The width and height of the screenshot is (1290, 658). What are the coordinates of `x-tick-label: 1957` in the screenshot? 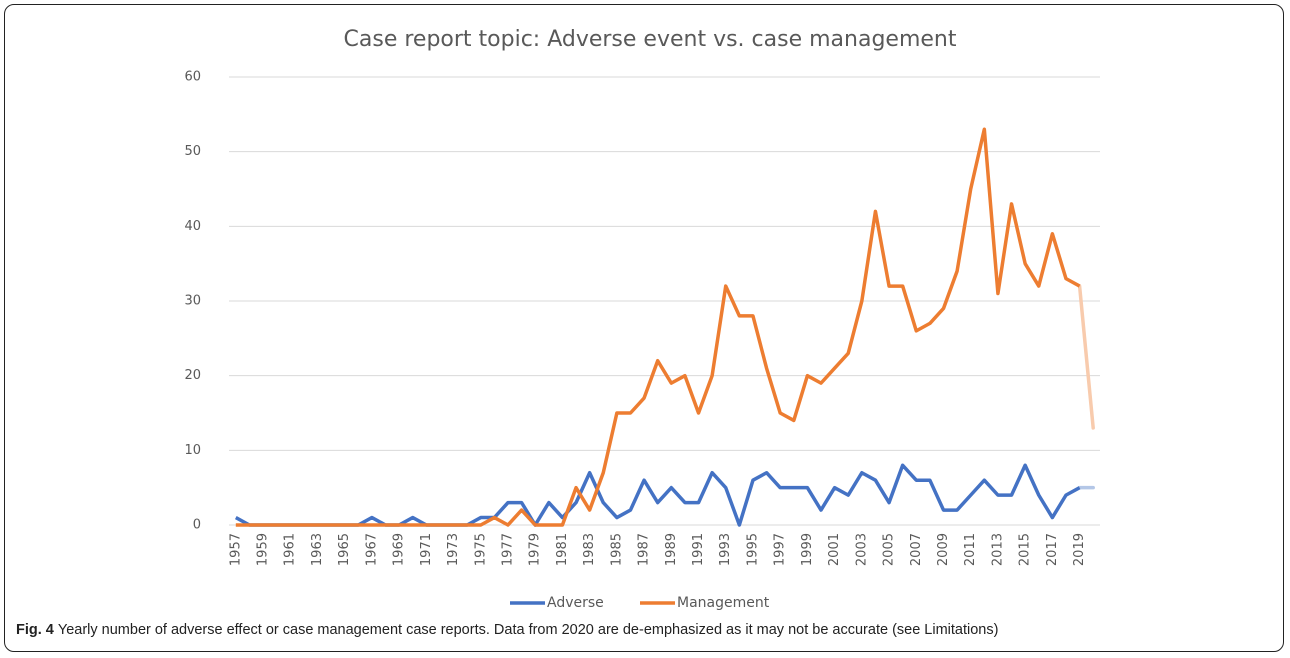 It's located at (235, 549).